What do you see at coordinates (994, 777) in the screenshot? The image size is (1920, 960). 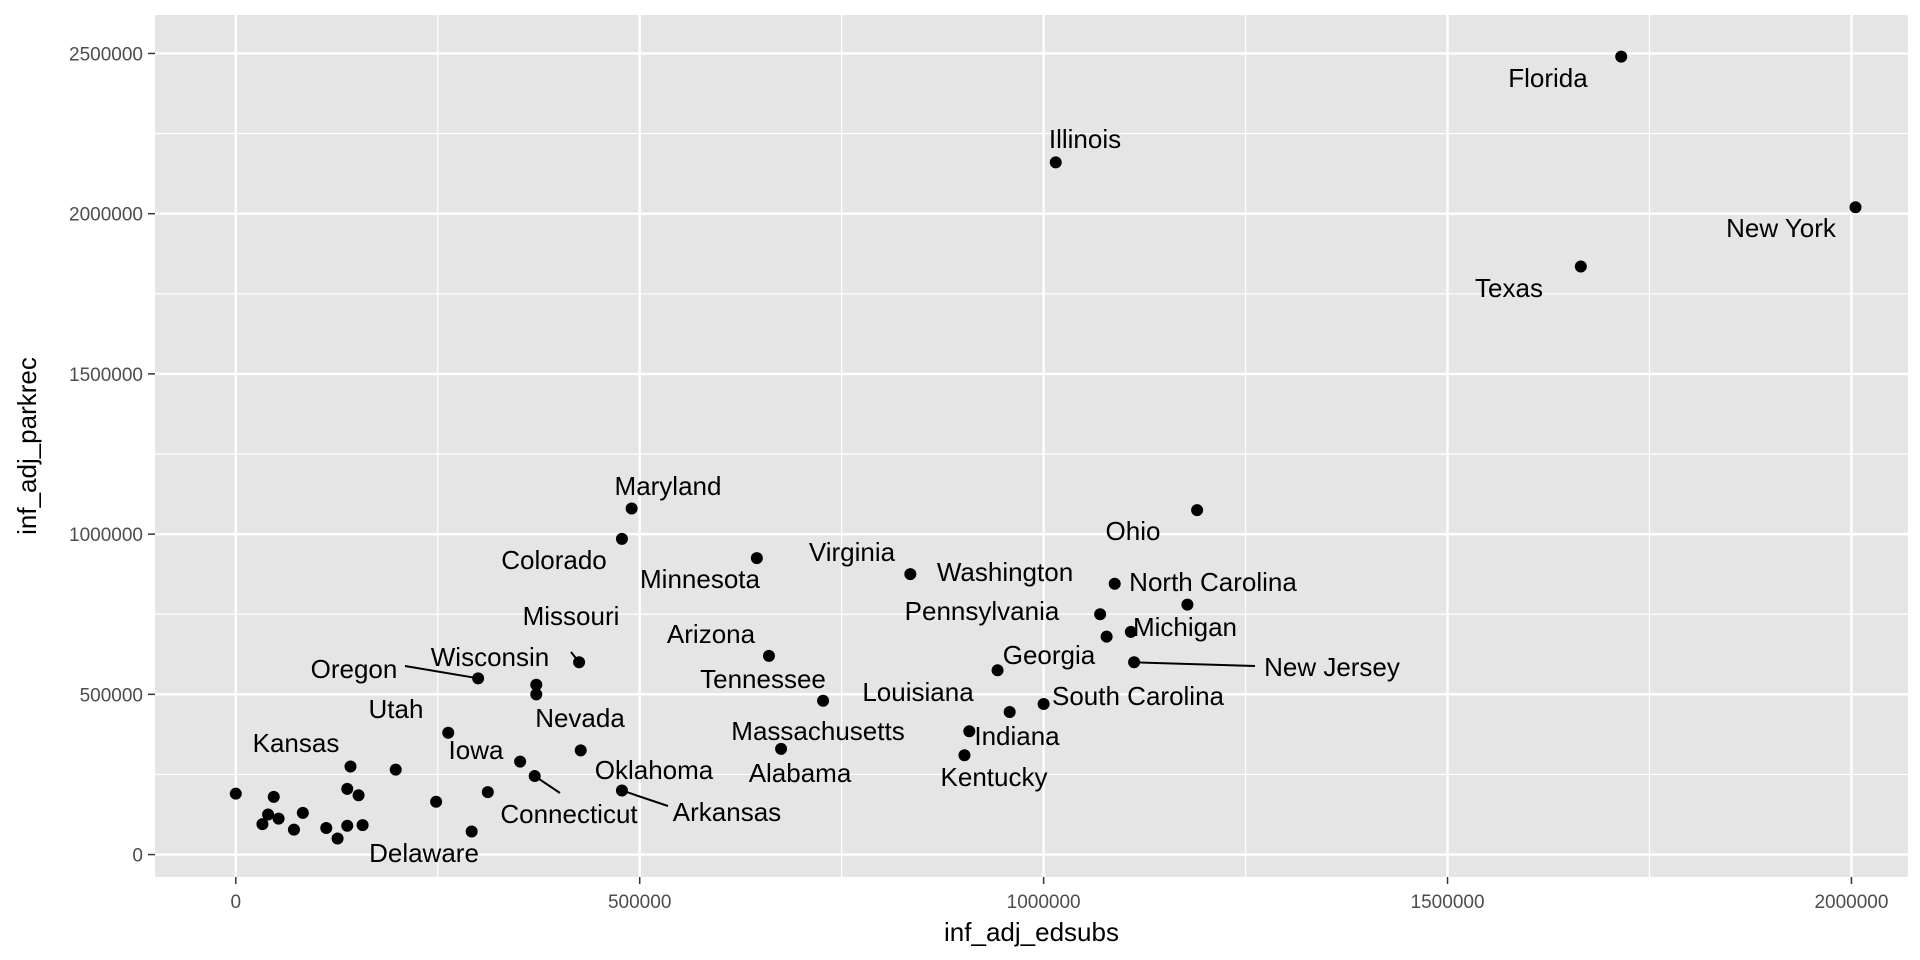 I see `point-label: Kentucky` at bounding box center [994, 777].